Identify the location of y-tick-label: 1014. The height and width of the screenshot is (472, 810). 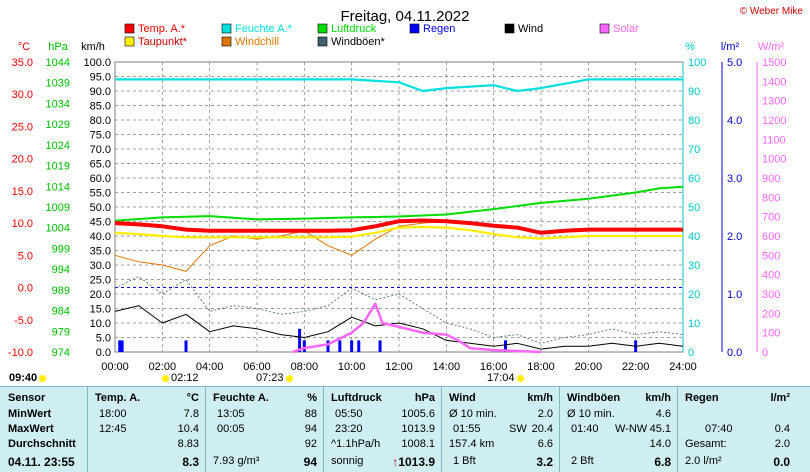
(58, 187).